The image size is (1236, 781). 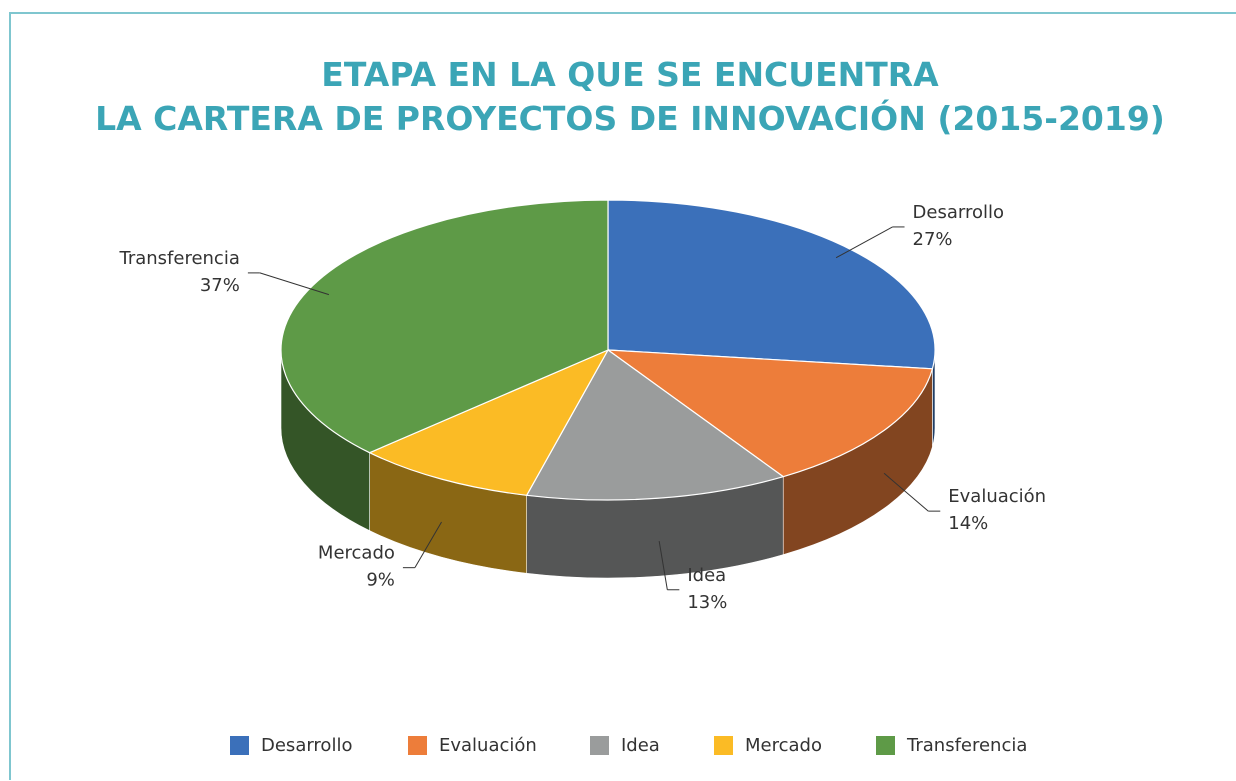 What do you see at coordinates (966, 745) in the screenshot?
I see `legend-label: Transferencia` at bounding box center [966, 745].